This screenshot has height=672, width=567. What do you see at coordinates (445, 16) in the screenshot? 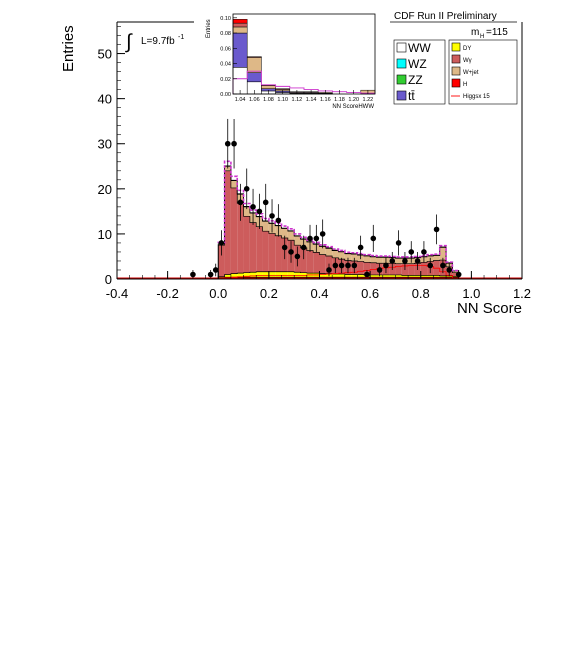
I see `chart-title: CDF Run II Preliminary` at bounding box center [445, 16].